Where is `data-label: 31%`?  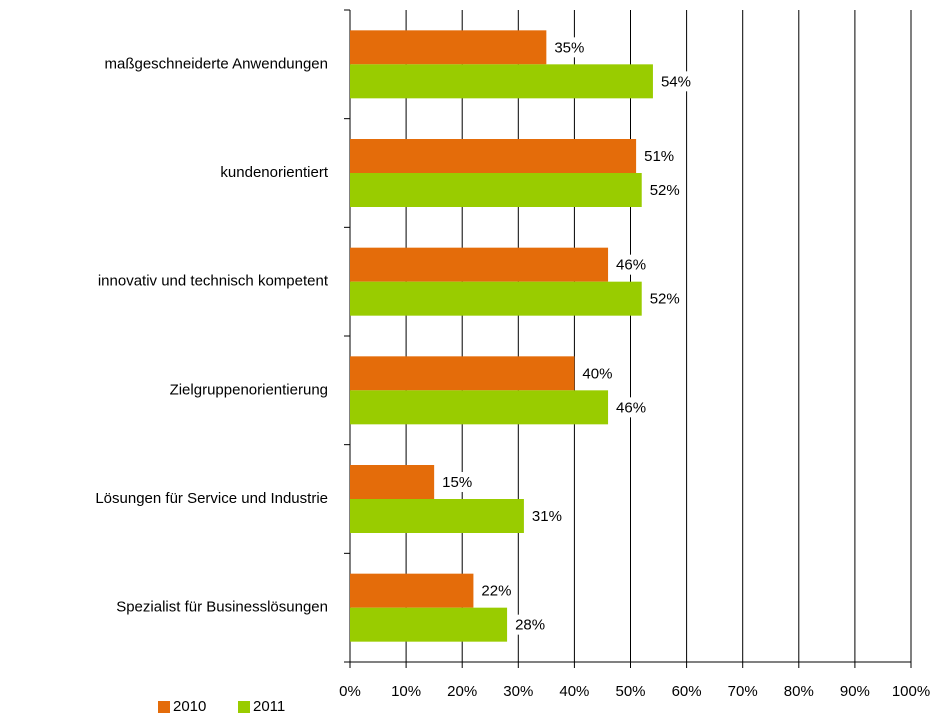 data-label: 31% is located at coordinates (547, 516).